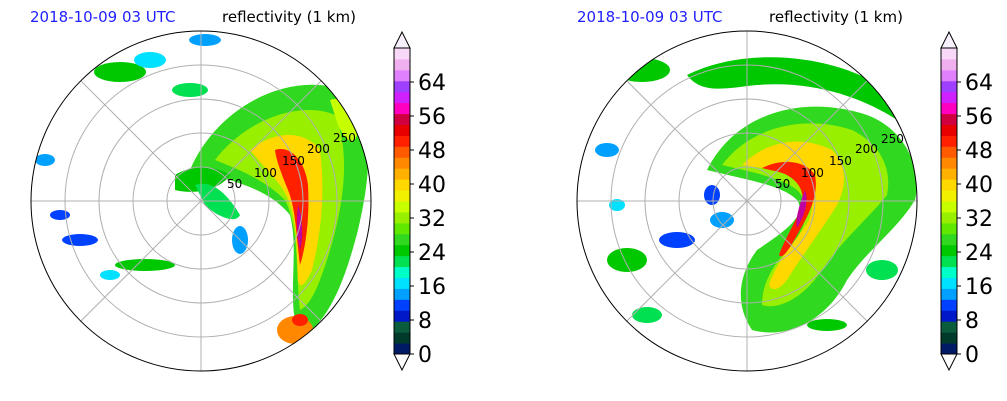 The width and height of the screenshot is (1007, 401). Describe the element at coordinates (650, 17) in the screenshot. I see `right-time-label: 2018-10-09 03 UTC` at that location.